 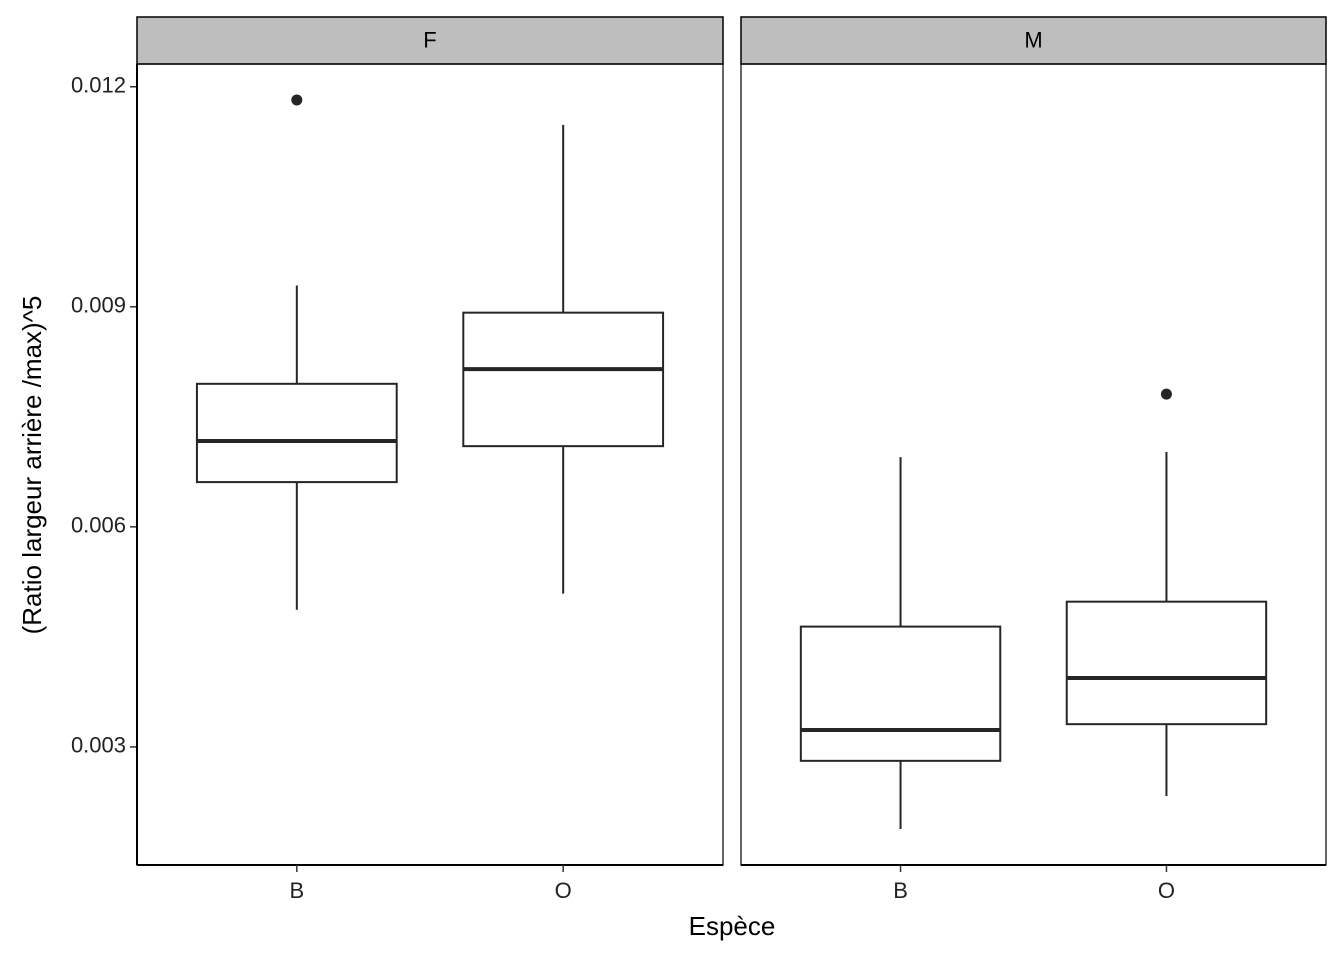 I want to click on y-tick-label: 0.003, so click(x=98, y=745).